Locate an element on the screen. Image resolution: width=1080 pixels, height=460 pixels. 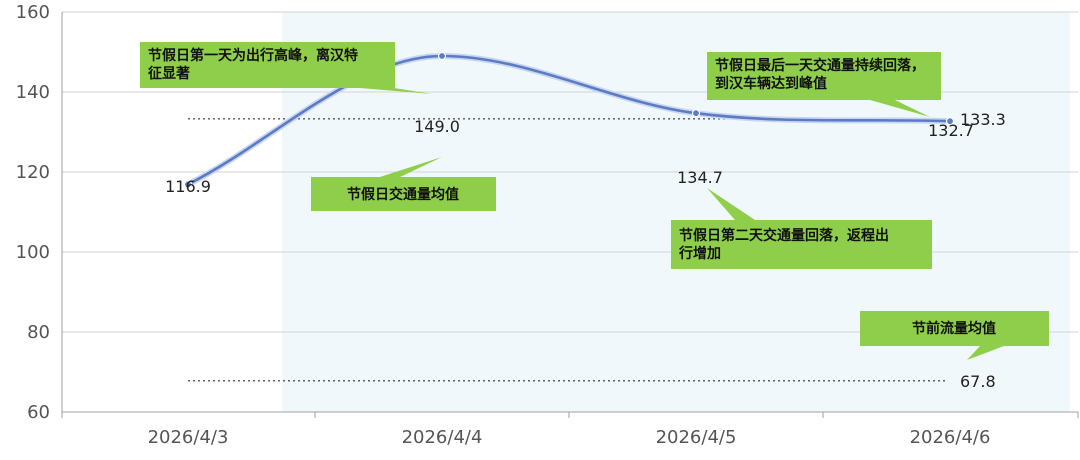
x-tick-label: 2026/4/4 is located at coordinates (442, 437).